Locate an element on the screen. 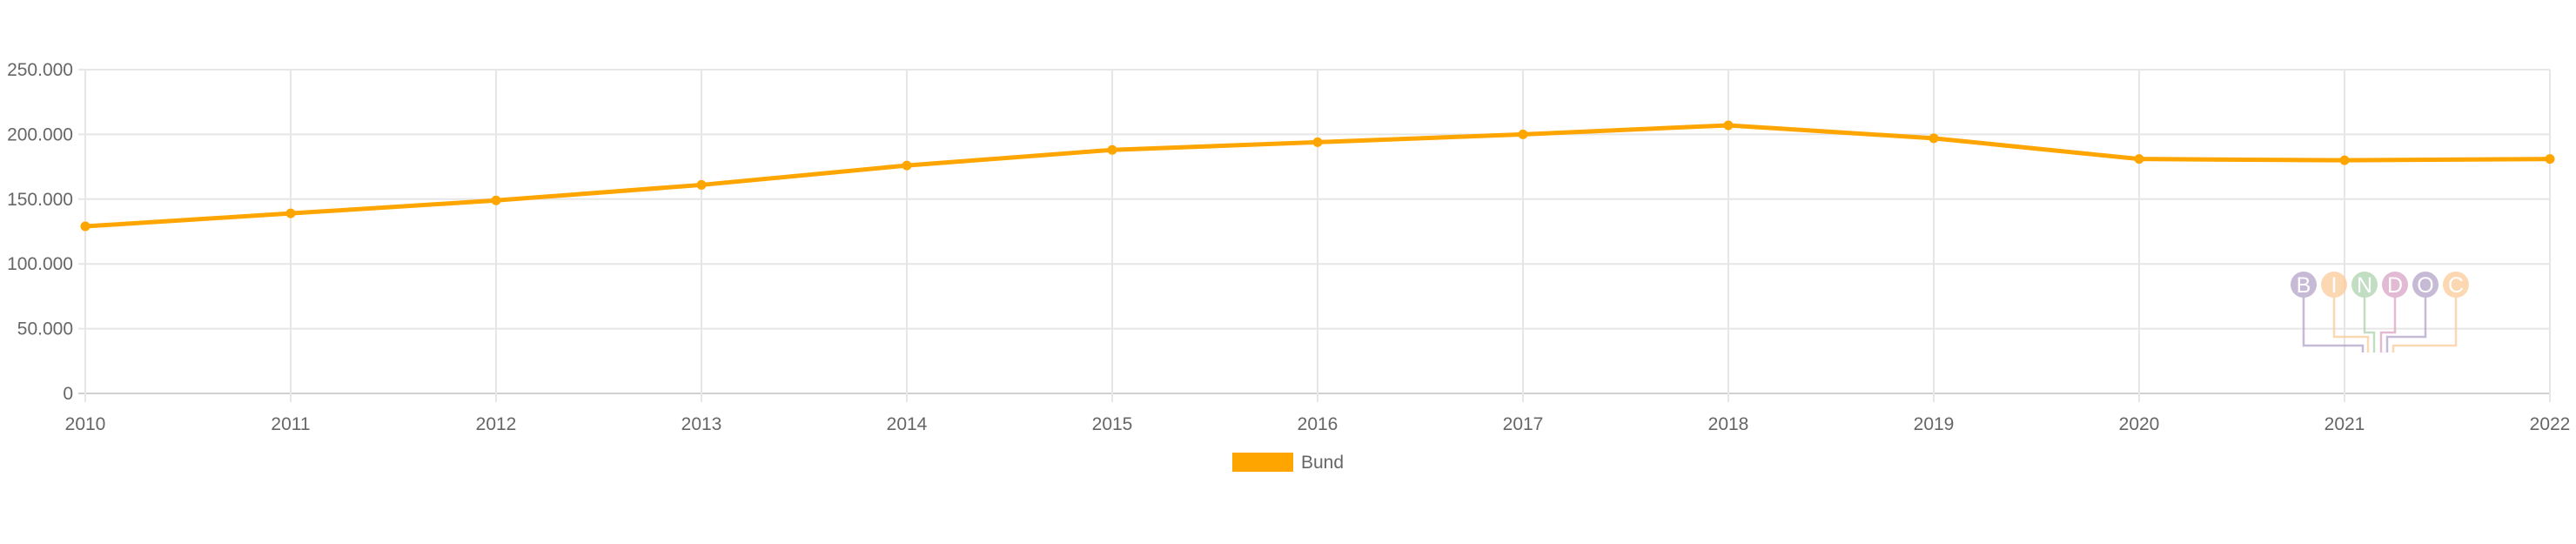 Image resolution: width=2576 pixels, height=544 pixels. y-axis: 0 50.000 100.000 150.000 200.000 250.000 is located at coordinates (40, 232).